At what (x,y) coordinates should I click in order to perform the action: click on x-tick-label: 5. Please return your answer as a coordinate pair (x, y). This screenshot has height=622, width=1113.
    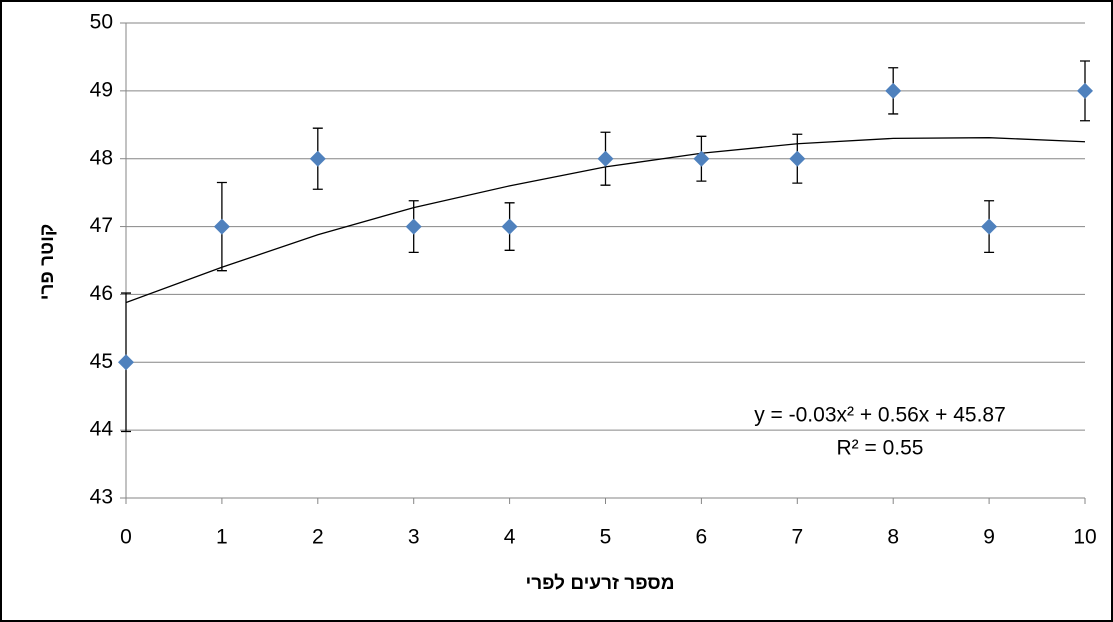
    Looking at the image, I should click on (606, 537).